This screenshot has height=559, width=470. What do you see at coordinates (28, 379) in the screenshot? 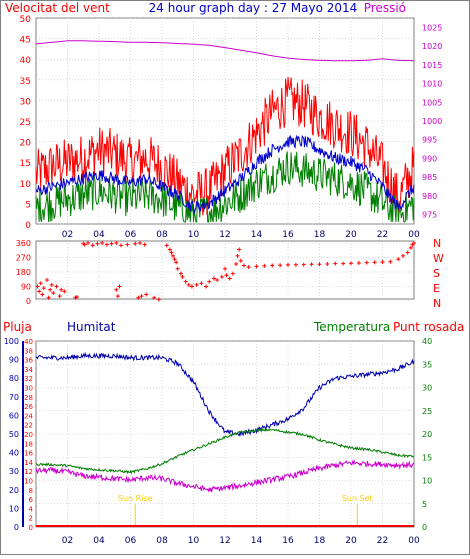
I see `rain-tick-label: 32` at bounding box center [28, 379].